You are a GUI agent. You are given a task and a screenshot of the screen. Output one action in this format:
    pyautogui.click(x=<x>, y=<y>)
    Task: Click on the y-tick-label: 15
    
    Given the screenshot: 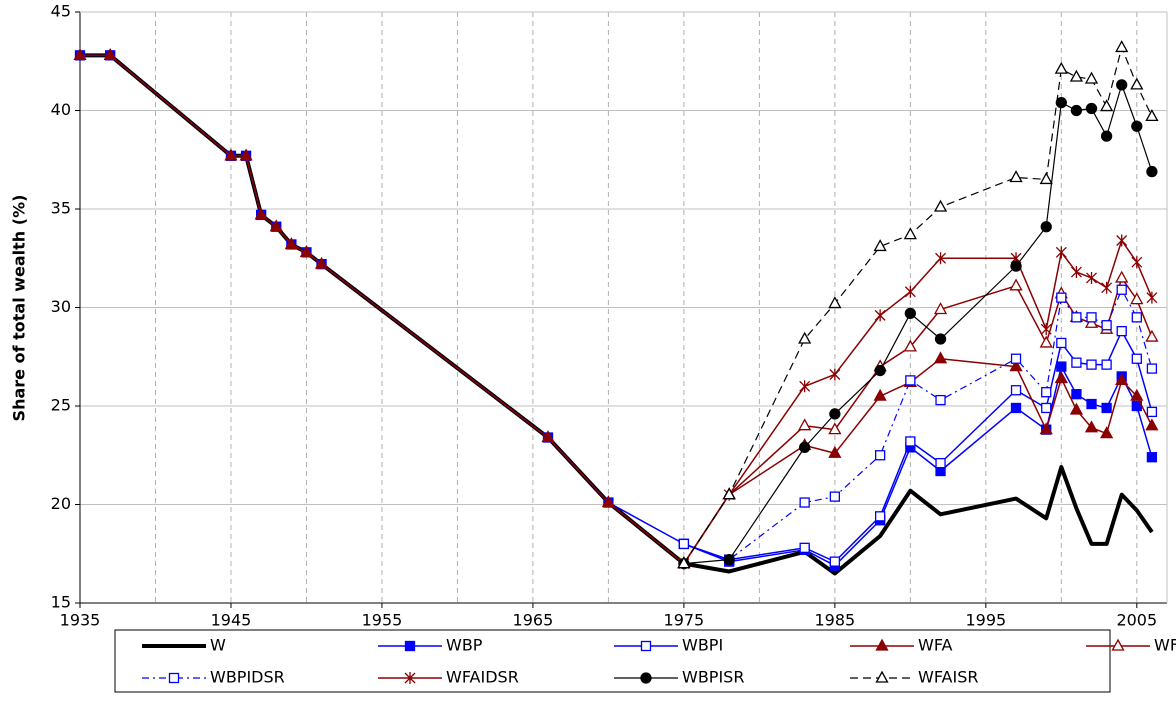 What is the action you would take?
    pyautogui.click(x=61, y=602)
    